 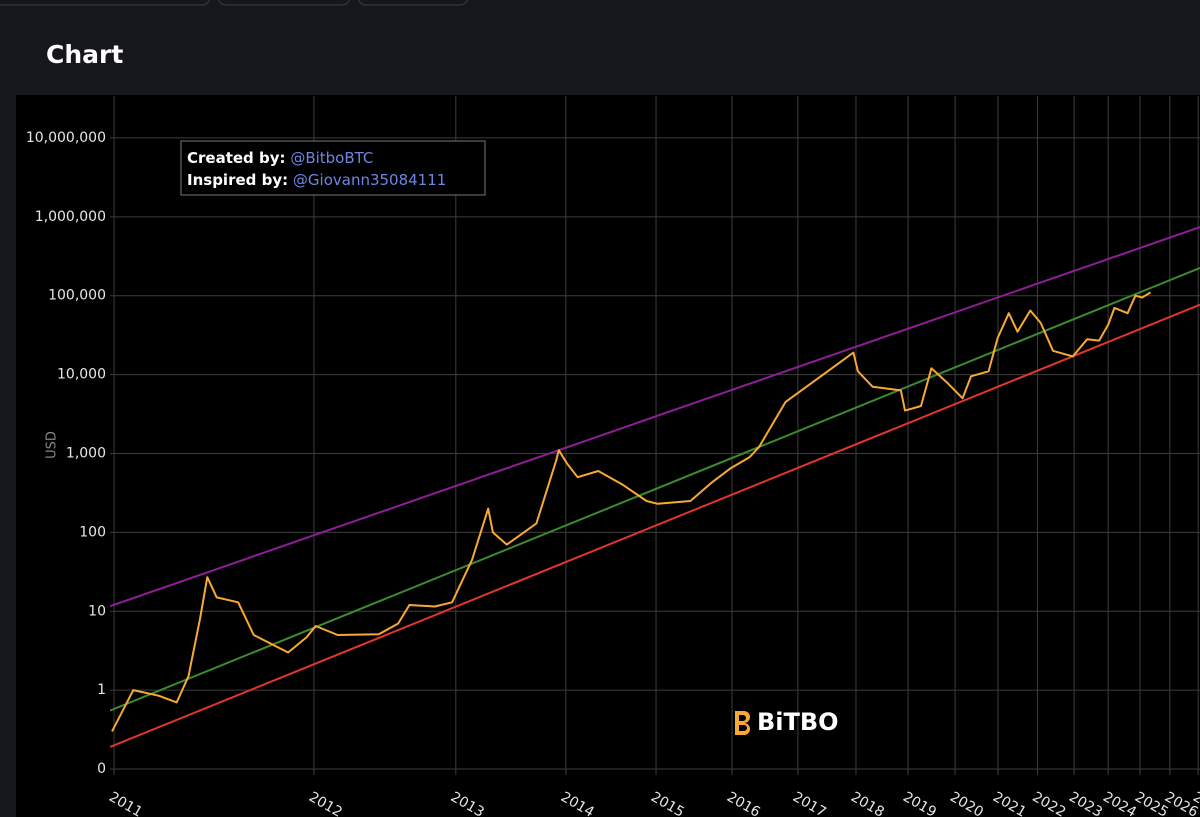 I want to click on watermark-logo, so click(x=742, y=723).